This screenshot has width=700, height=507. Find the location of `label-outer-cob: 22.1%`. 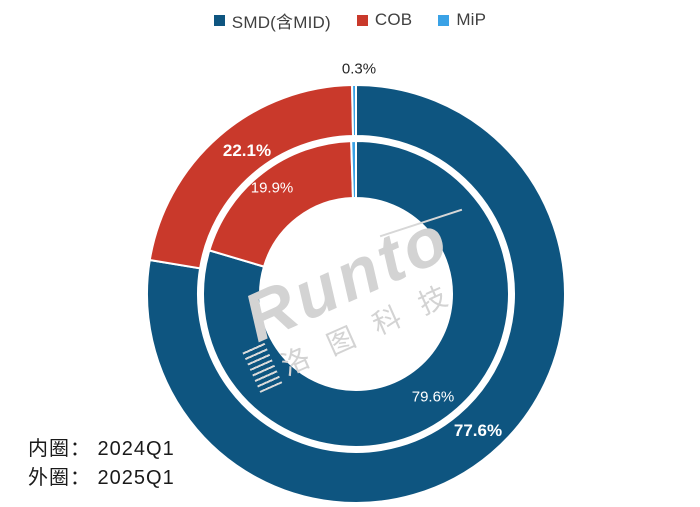

label-outer-cob: 22.1% is located at coordinates (247, 150).